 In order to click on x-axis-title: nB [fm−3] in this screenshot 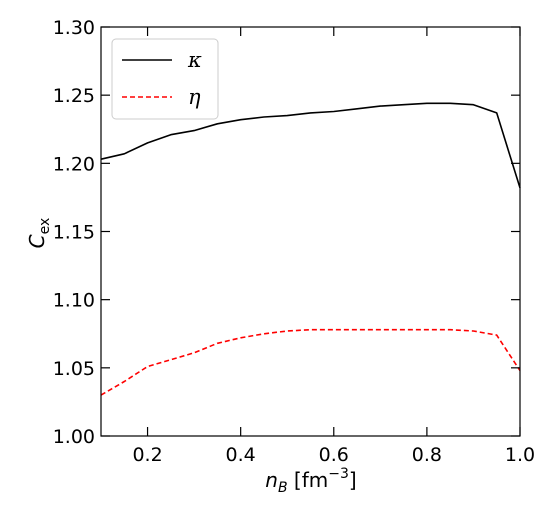, I will do `click(310, 481)`.